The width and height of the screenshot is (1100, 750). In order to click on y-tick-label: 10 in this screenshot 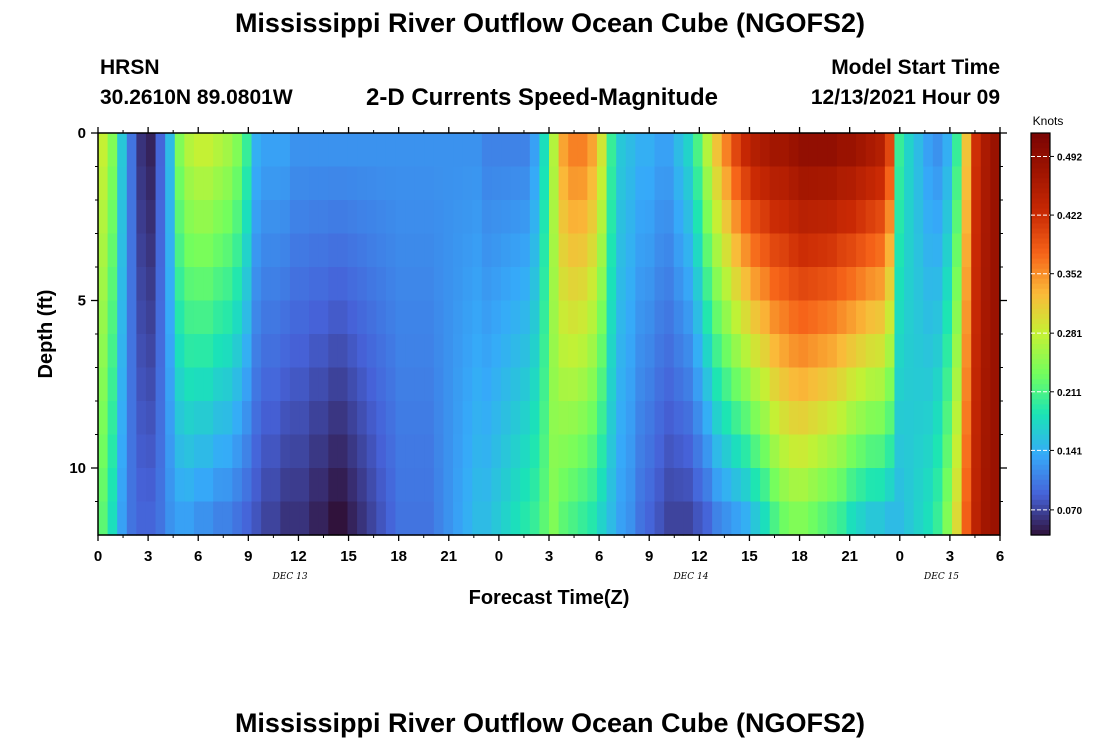, I will do `click(77, 468)`.